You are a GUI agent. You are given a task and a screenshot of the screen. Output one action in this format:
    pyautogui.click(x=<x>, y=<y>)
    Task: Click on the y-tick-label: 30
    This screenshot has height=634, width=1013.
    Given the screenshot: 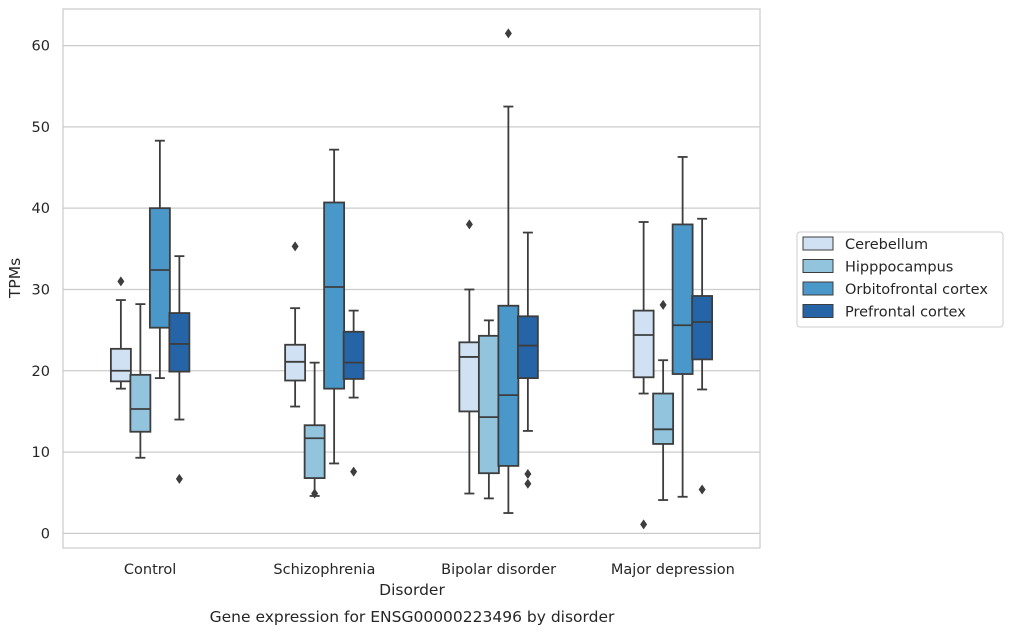 What is the action you would take?
    pyautogui.click(x=41, y=290)
    